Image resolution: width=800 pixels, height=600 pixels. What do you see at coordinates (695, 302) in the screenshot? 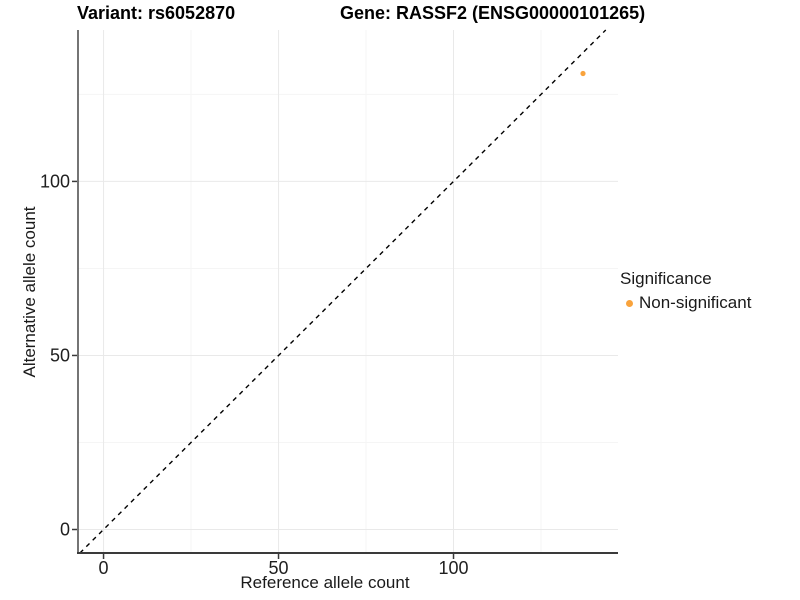
I see `legend-item-label: Non-significant` at bounding box center [695, 302].